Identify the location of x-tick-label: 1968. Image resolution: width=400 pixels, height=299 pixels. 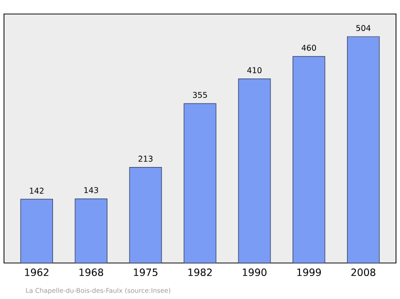
(92, 272).